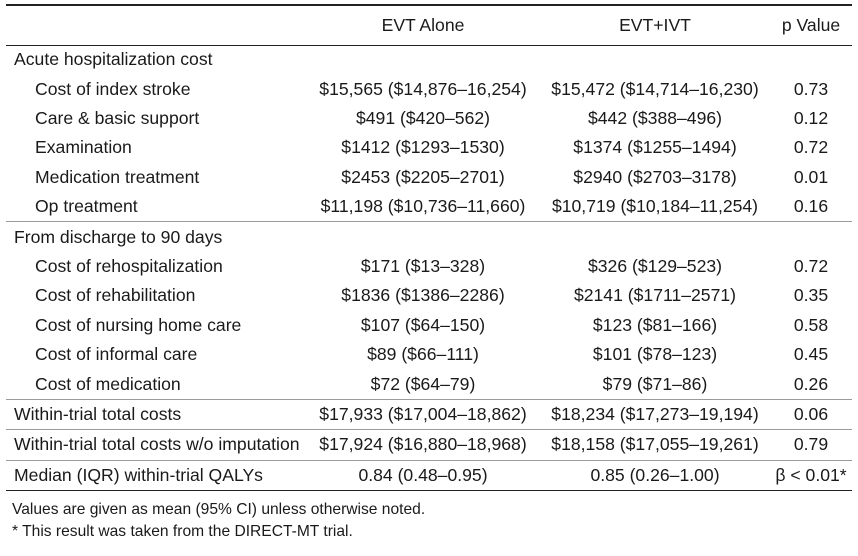  What do you see at coordinates (811, 324) in the screenshot?
I see `cell-p-value: 0.58` at bounding box center [811, 324].